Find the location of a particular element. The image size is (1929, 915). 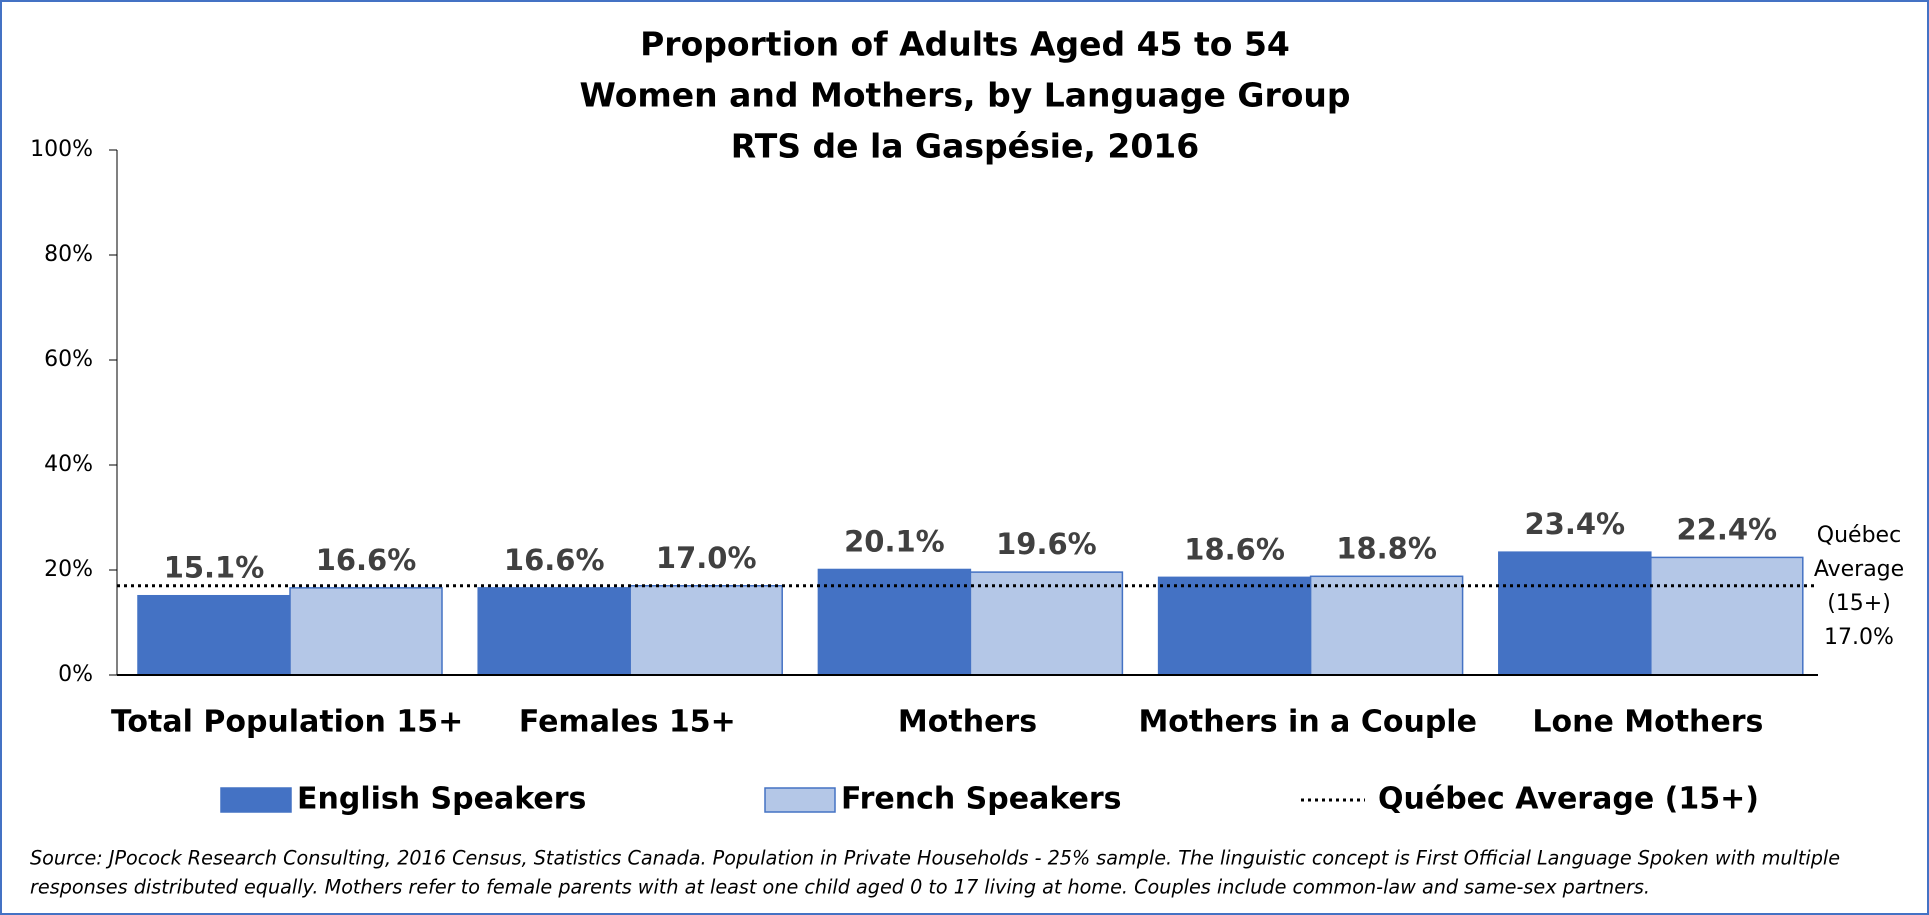

chart-title: RTS de la Gaspésie, 2016 is located at coordinates (965, 146).